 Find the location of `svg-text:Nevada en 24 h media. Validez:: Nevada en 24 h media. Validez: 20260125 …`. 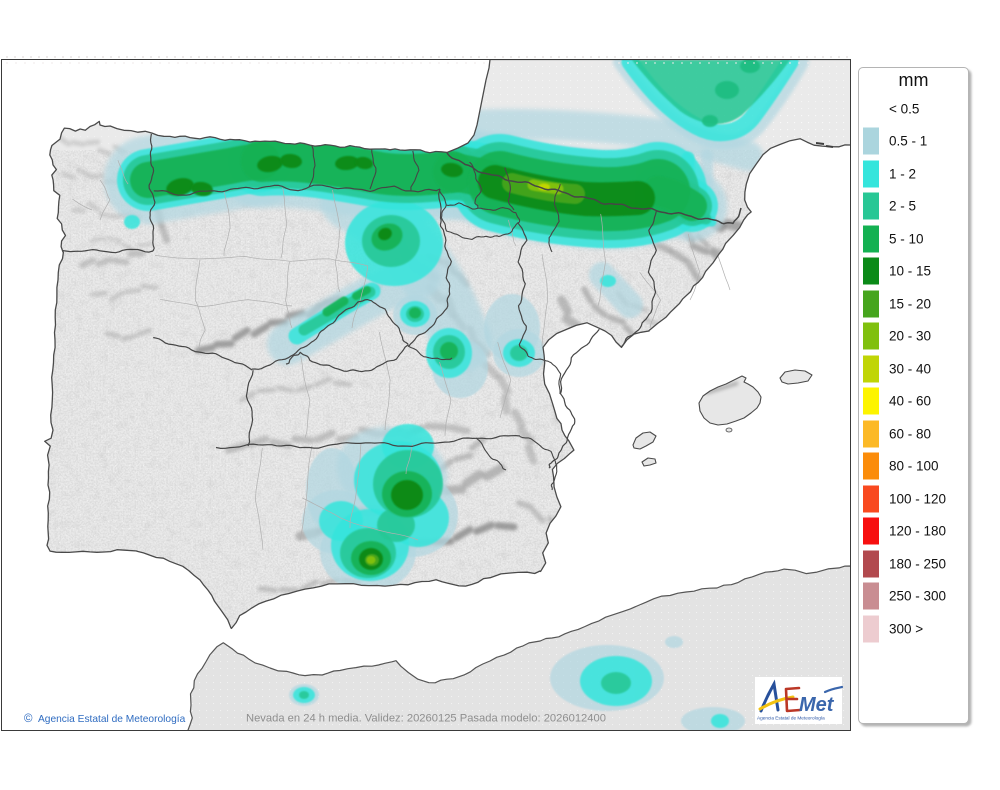

svg-text:Nevada en 24 h media. Validez:: Nevada en 24 h media. Validez: 20260125 … is located at coordinates (426, 719).